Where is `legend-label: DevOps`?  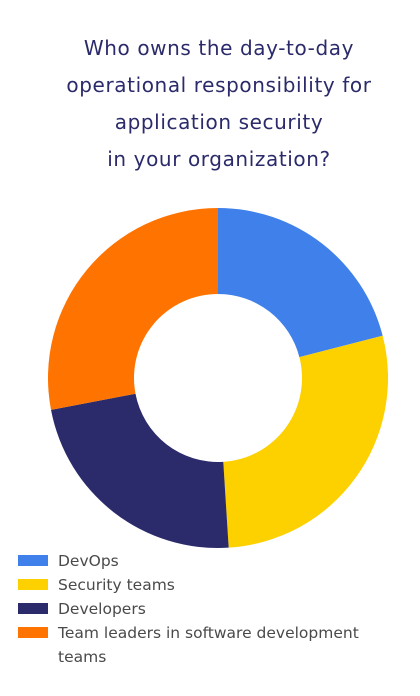 legend-label: DevOps is located at coordinates (88, 561).